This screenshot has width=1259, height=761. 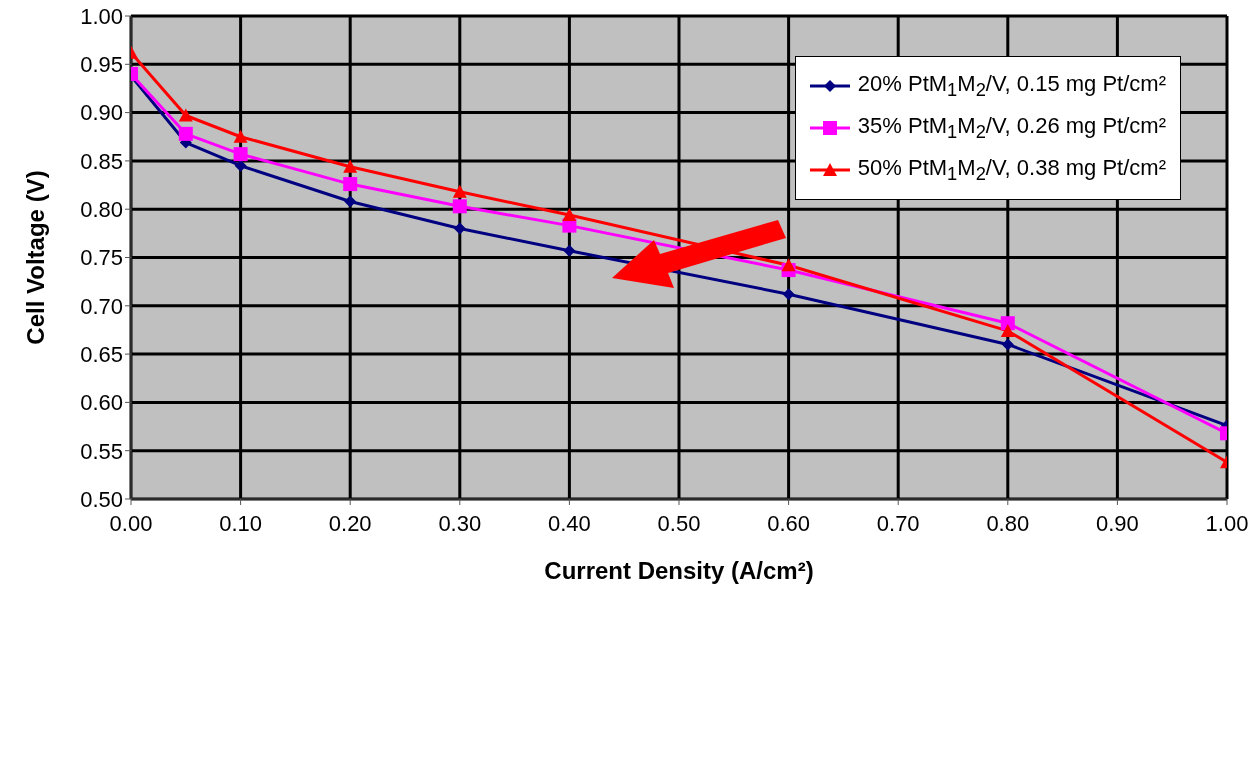 What do you see at coordinates (350, 523) in the screenshot?
I see `x-tick-label: 0.20` at bounding box center [350, 523].